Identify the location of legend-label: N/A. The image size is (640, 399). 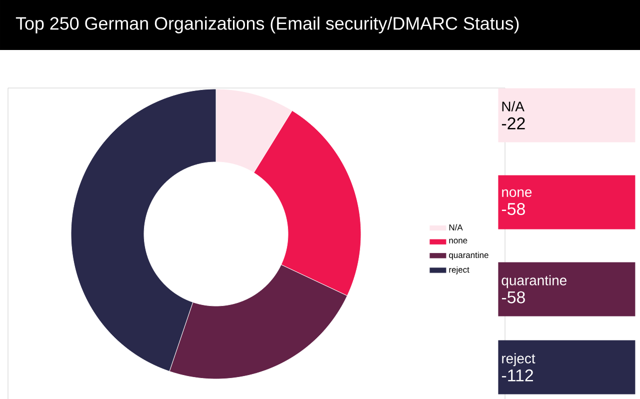
(456, 227).